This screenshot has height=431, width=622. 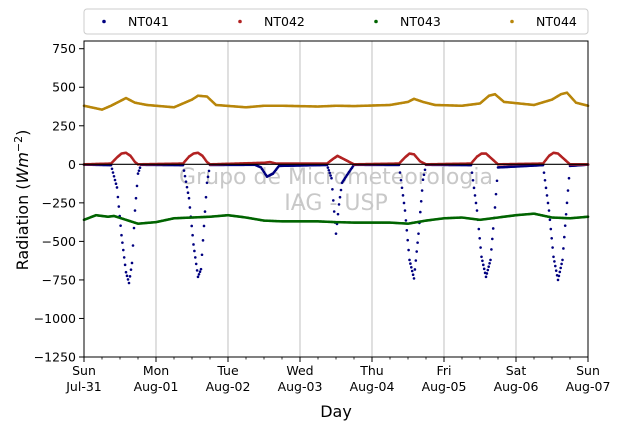 I want to click on legend-marker-NT041, so click(x=104, y=21).